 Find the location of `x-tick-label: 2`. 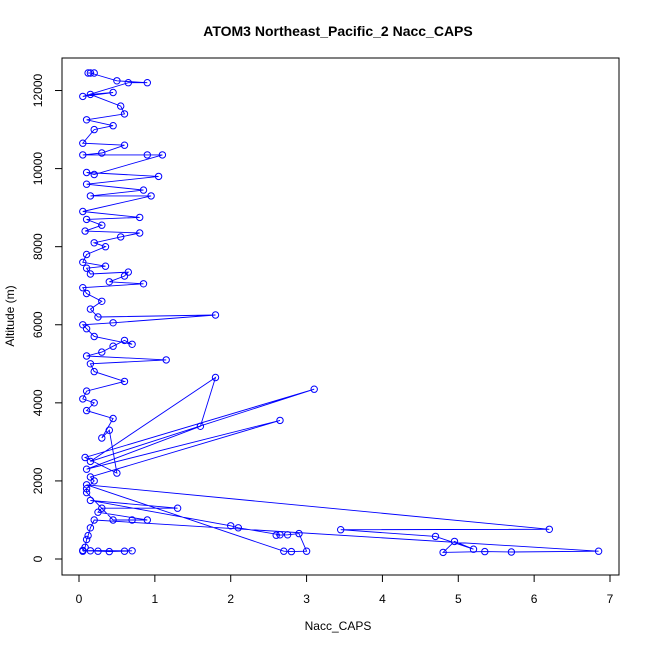

x-tick-label: 2 is located at coordinates (230, 599).